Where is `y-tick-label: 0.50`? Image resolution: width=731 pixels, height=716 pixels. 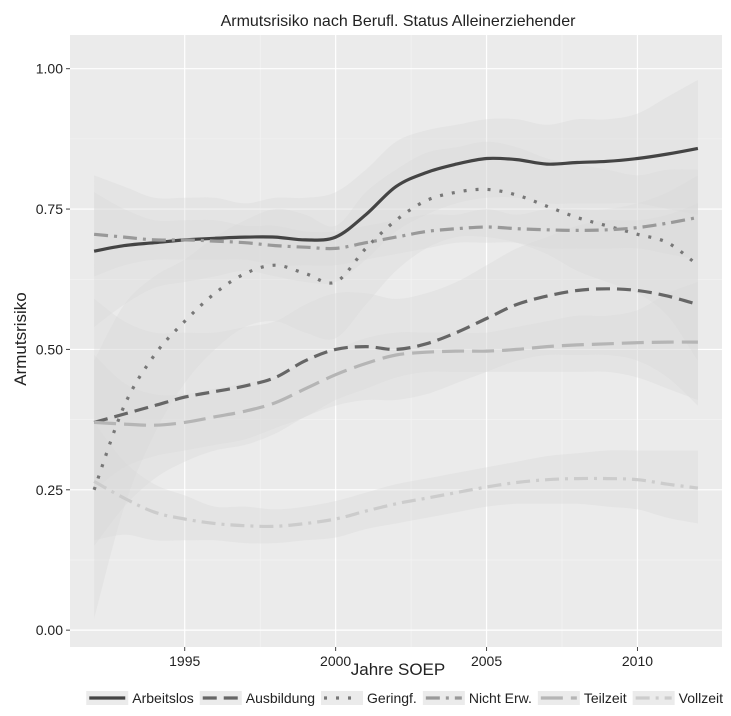 y-tick-label: 0.50 is located at coordinates (49, 349).